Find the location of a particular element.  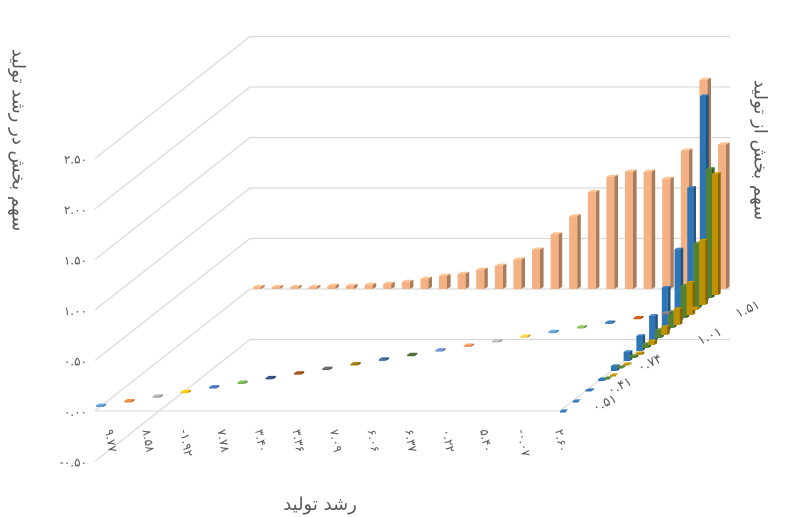

x-tick-label: ۷.۰۹ is located at coordinates (336, 440).